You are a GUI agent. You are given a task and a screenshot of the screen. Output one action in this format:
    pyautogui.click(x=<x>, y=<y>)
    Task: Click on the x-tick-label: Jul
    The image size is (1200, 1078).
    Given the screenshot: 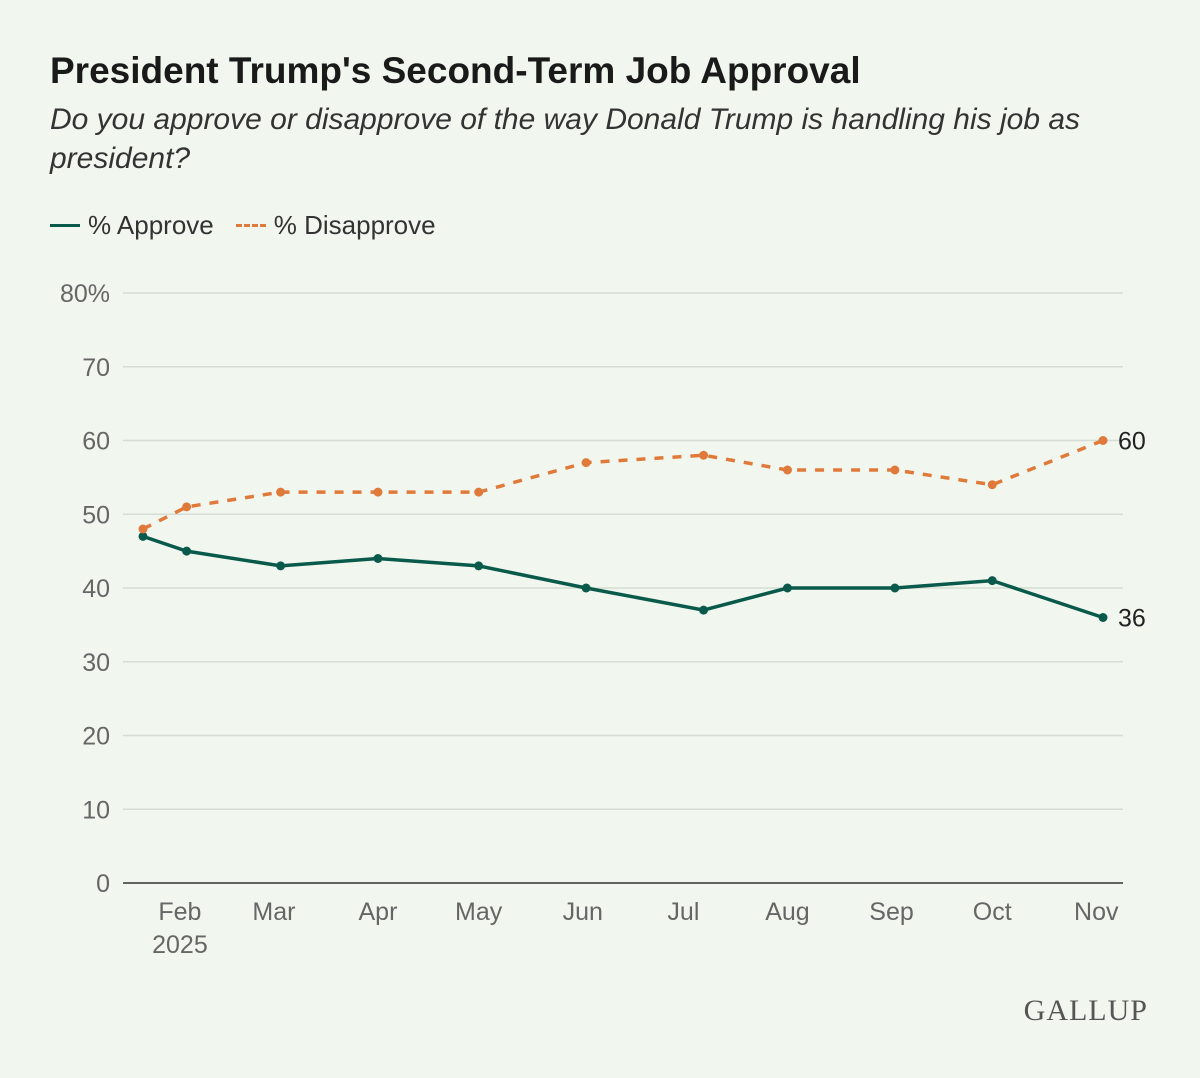 What is the action you would take?
    pyautogui.click(x=683, y=912)
    